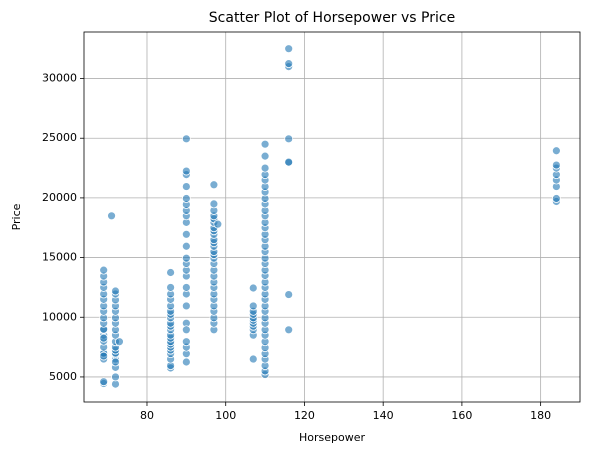 The height and width of the screenshot is (455, 589). I want to click on y-tick-label: 5000, so click(63, 376).